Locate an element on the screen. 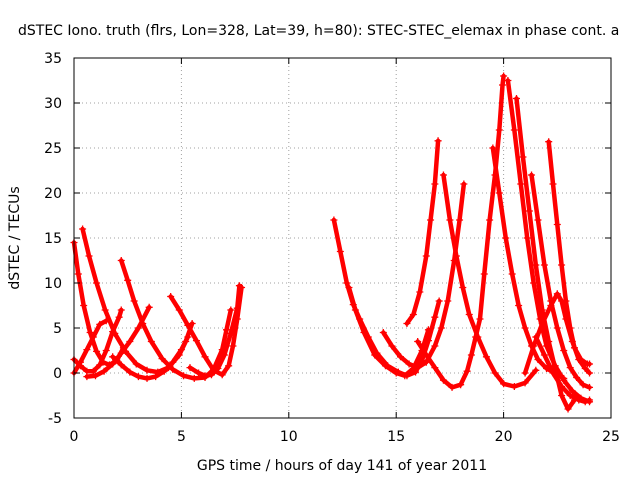  x-tick-label: 0 is located at coordinates (74, 437).